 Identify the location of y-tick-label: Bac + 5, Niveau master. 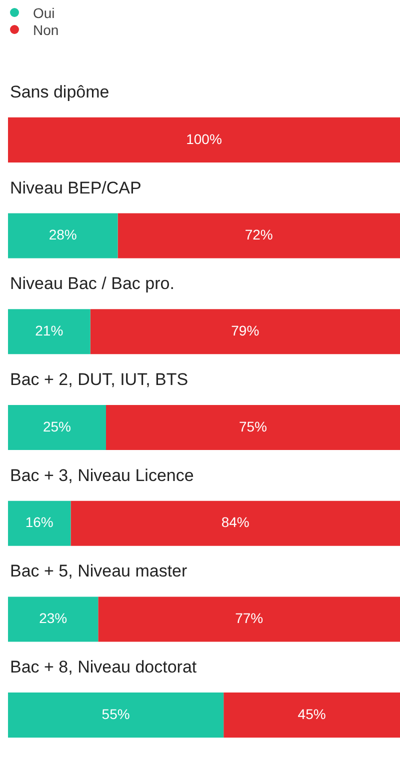
(99, 571).